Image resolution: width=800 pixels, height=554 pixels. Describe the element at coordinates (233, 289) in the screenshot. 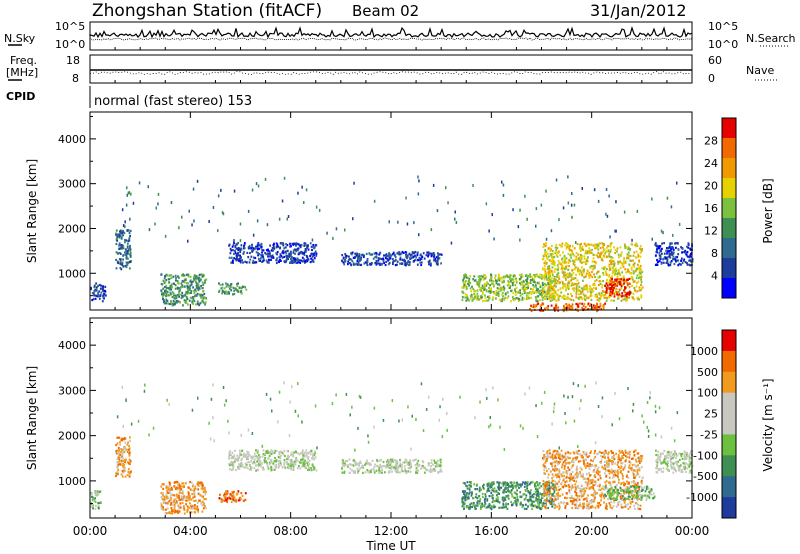

I see `power-echo-region` at that location.